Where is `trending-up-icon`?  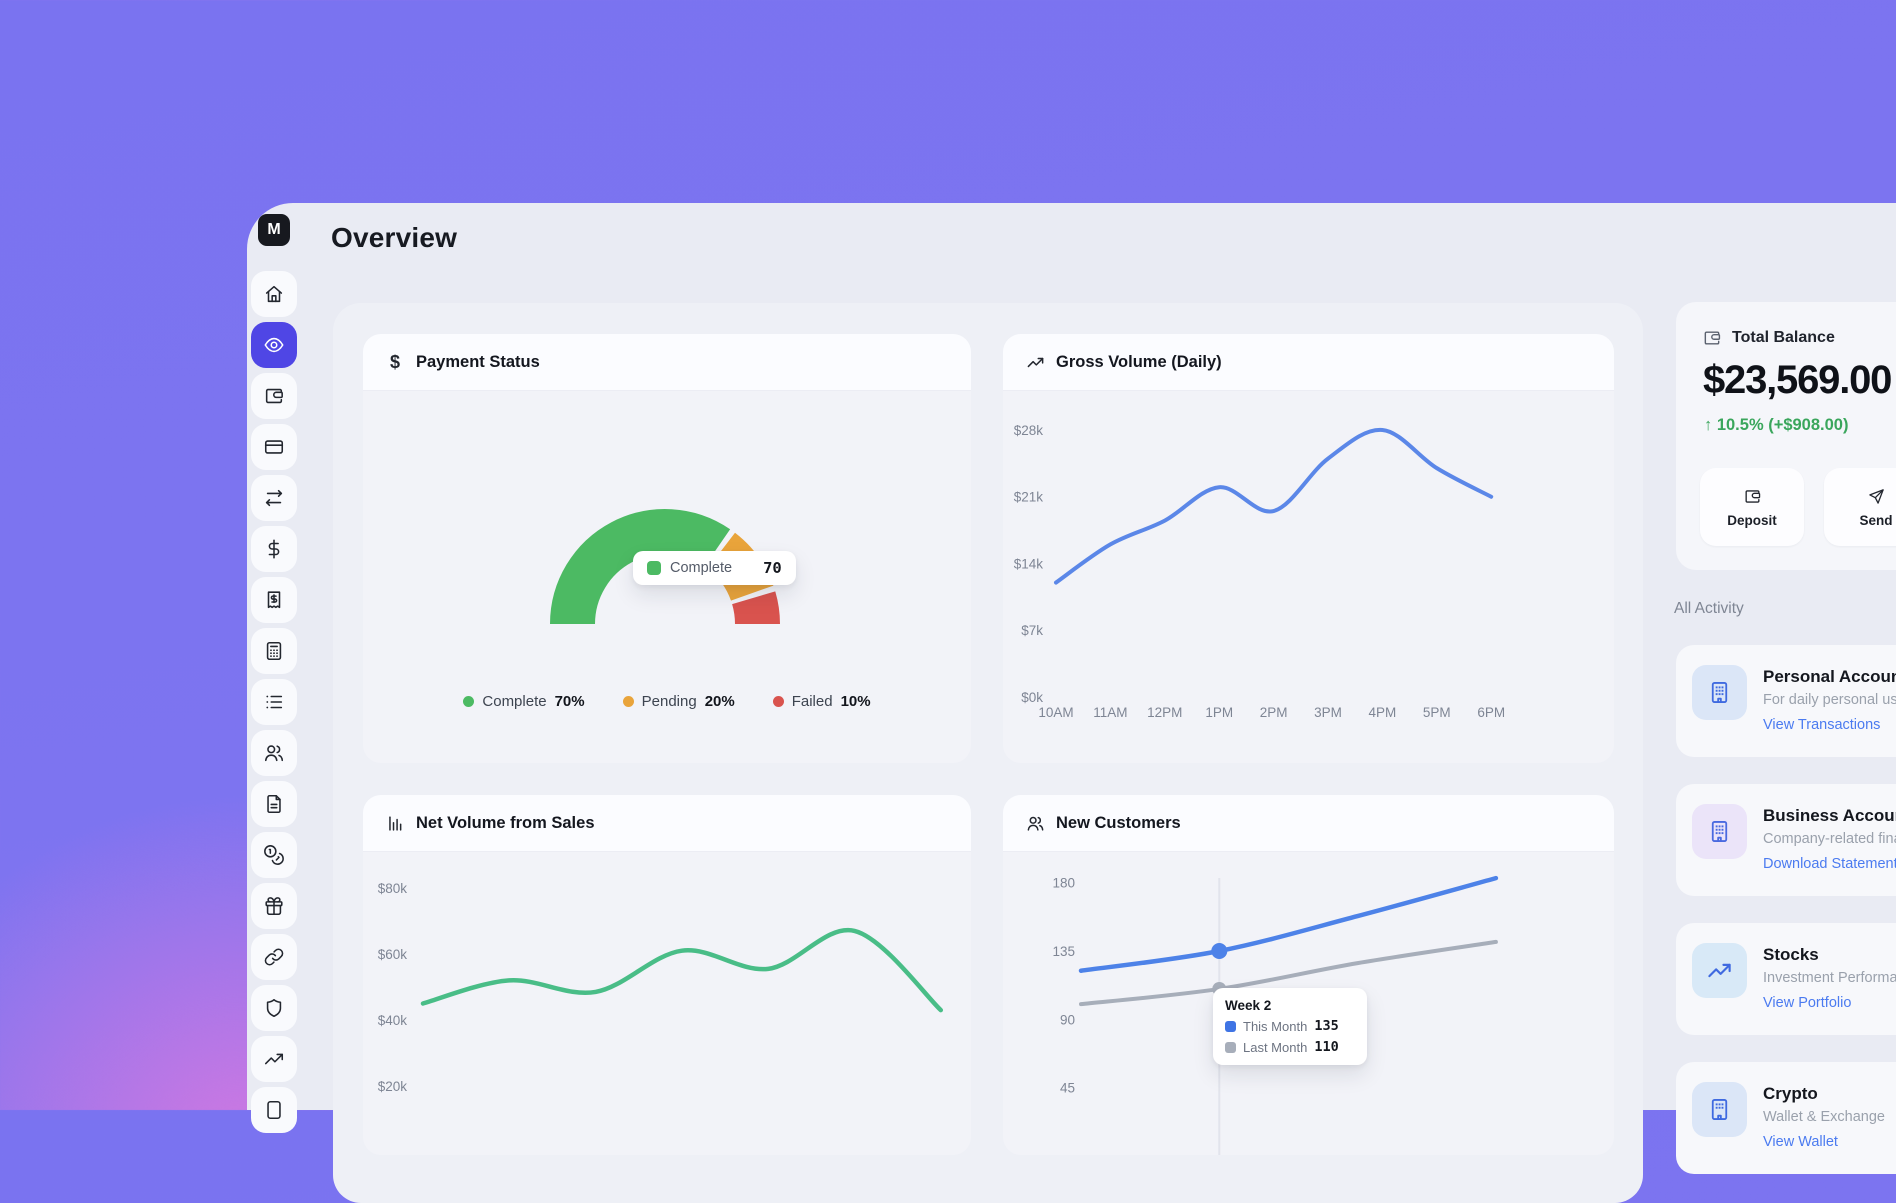
trending-up-icon is located at coordinates (1035, 362).